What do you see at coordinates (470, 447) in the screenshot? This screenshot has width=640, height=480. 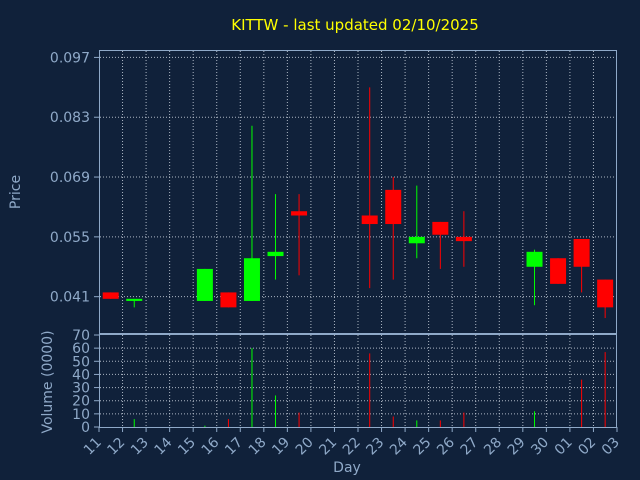 I see `day-tick-label: 27` at bounding box center [470, 447].